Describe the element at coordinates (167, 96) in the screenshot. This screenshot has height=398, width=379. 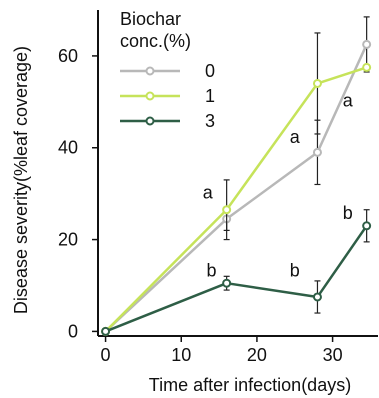
I see `legend-entry-1: 1` at that location.